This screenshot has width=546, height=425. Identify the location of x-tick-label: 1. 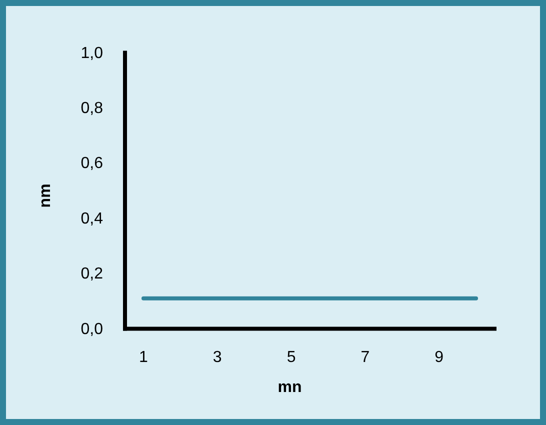
(143, 357).